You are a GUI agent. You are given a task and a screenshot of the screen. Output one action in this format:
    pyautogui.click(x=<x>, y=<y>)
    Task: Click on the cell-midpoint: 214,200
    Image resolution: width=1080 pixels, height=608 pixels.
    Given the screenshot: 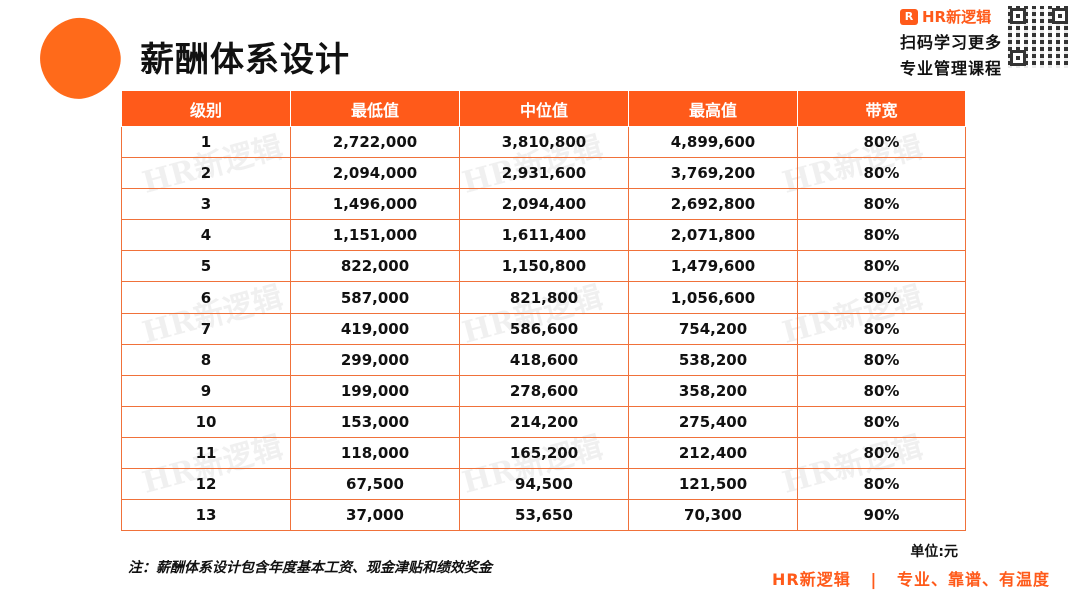 What is the action you would take?
    pyautogui.click(x=544, y=421)
    